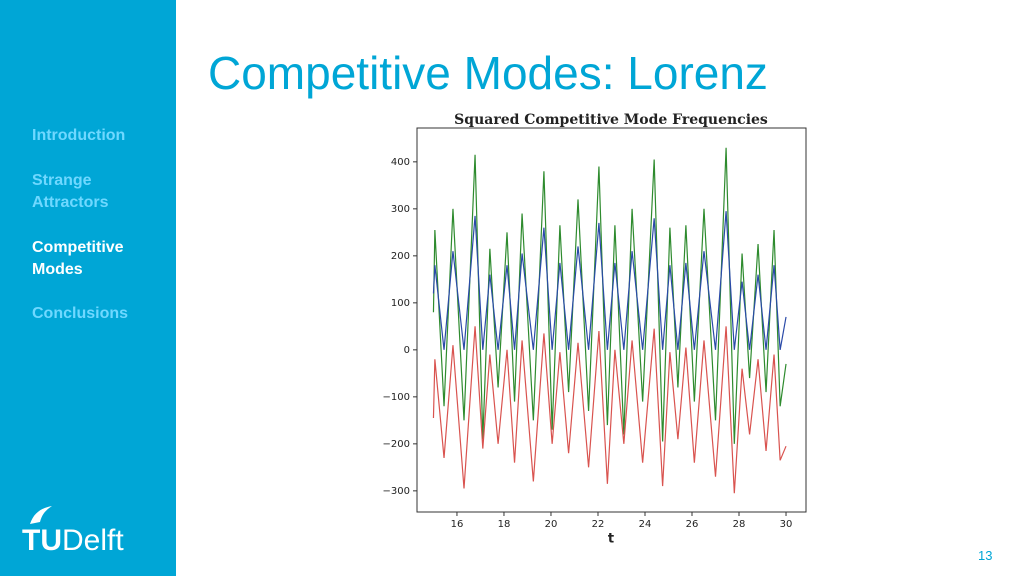  I want to click on x-tick-label: 24, so click(645, 524).